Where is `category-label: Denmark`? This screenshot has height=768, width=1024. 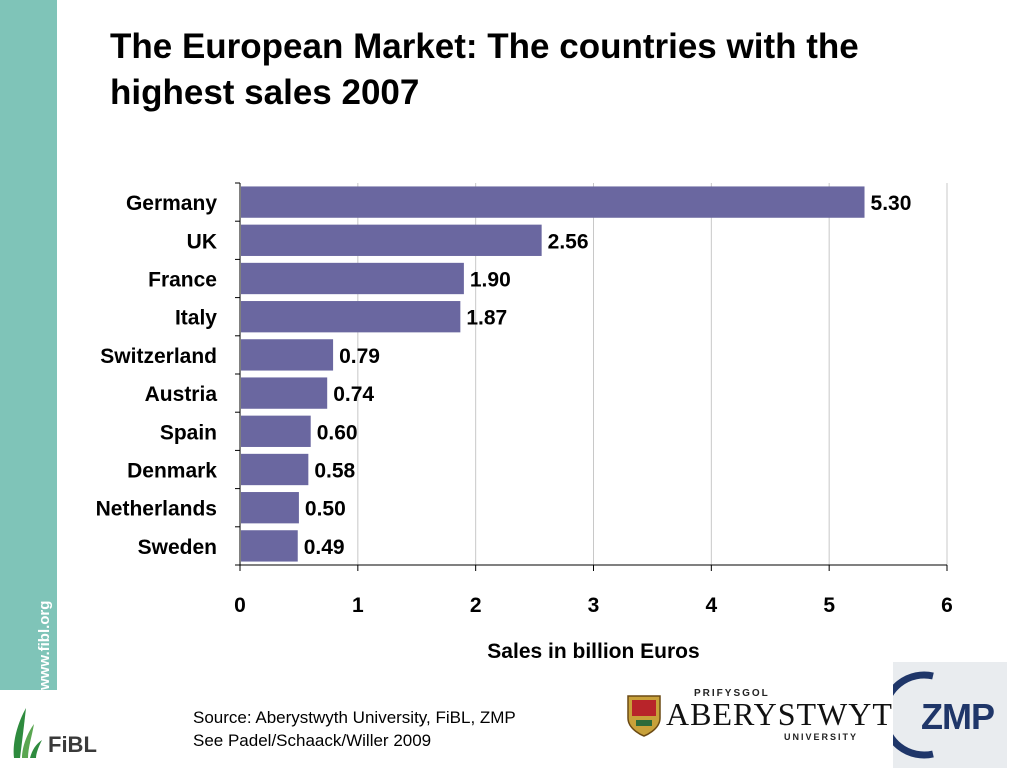 category-label: Denmark is located at coordinates (172, 471).